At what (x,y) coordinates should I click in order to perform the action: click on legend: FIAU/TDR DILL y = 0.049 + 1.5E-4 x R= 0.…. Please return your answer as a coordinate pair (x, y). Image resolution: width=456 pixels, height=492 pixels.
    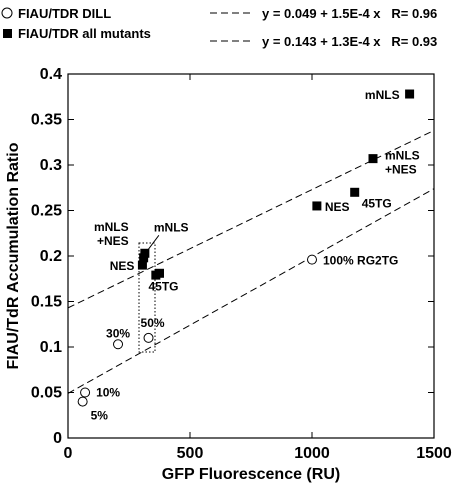
    Looking at the image, I should click on (219, 27).